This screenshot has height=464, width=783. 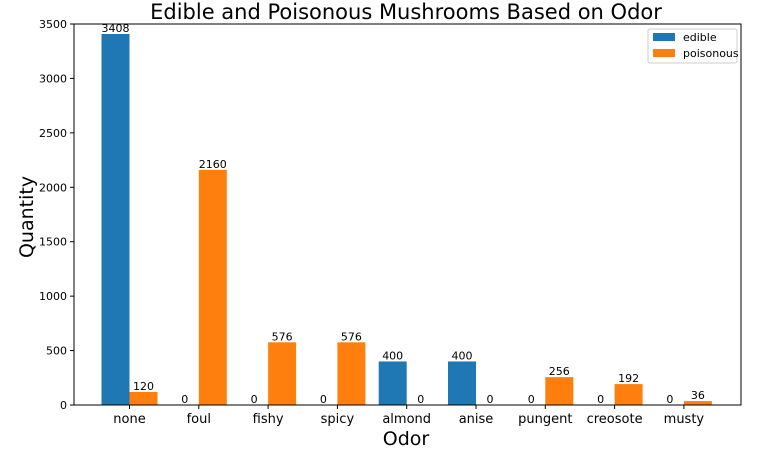 What do you see at coordinates (628, 378) in the screenshot?
I see `data-label-poisonous: 192` at bounding box center [628, 378].